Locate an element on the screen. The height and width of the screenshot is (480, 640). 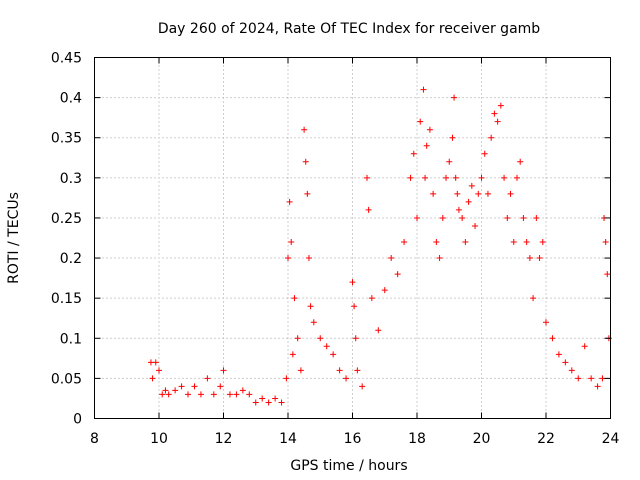
x-tick-label: 22 is located at coordinates (546, 439).